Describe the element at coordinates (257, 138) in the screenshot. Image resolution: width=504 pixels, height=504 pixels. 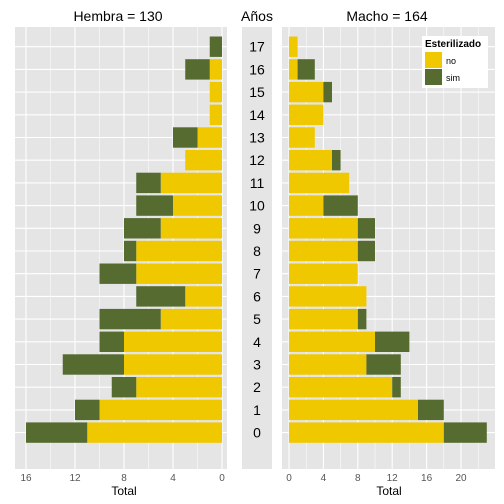
I see `age-label-13: 13` at that location.